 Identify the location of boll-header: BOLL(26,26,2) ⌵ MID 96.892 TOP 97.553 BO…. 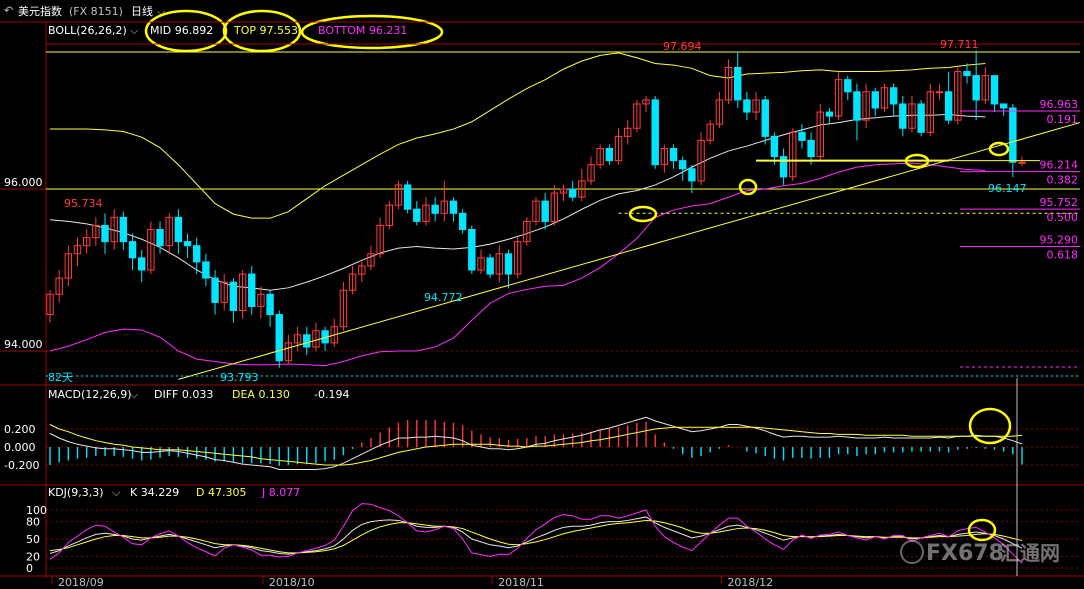
(246, 31).